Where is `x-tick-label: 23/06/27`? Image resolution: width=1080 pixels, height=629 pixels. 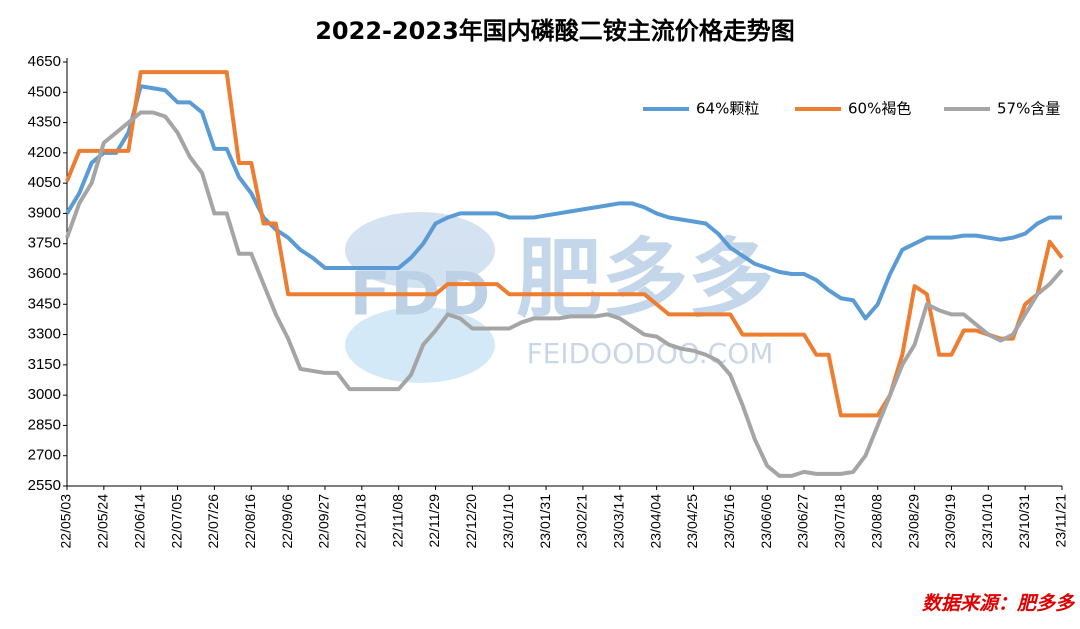
x-tick-label: 23/06/27 is located at coordinates (803, 521).